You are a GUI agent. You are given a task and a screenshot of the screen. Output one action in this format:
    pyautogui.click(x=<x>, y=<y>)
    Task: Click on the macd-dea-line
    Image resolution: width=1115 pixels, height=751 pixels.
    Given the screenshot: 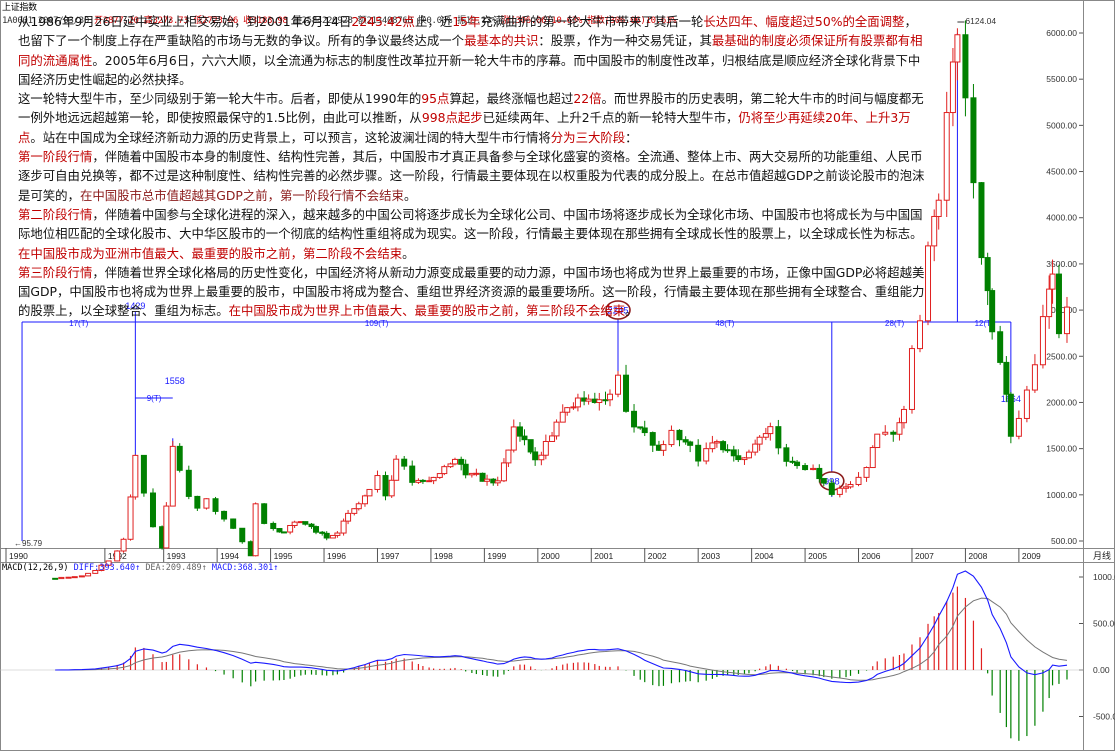 What is the action you would take?
    pyautogui.click(x=561, y=639)
    